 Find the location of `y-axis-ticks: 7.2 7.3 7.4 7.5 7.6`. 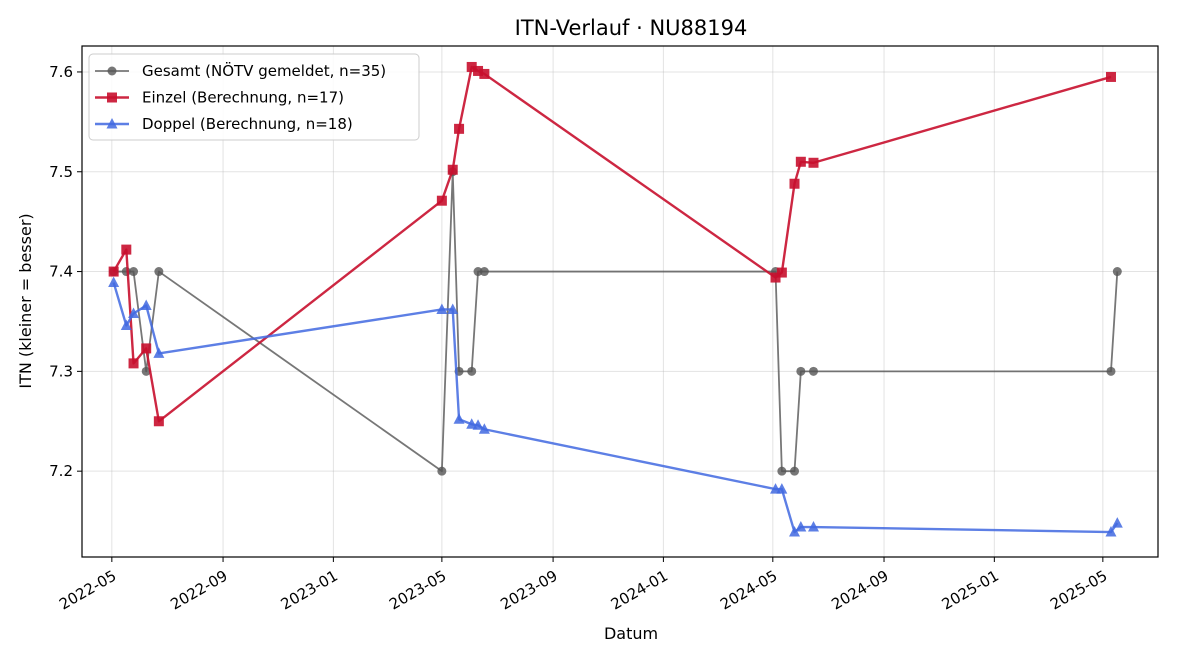

y-axis-ticks: 7.2 7.3 7.4 7.5 7.6 is located at coordinates (65, 271).